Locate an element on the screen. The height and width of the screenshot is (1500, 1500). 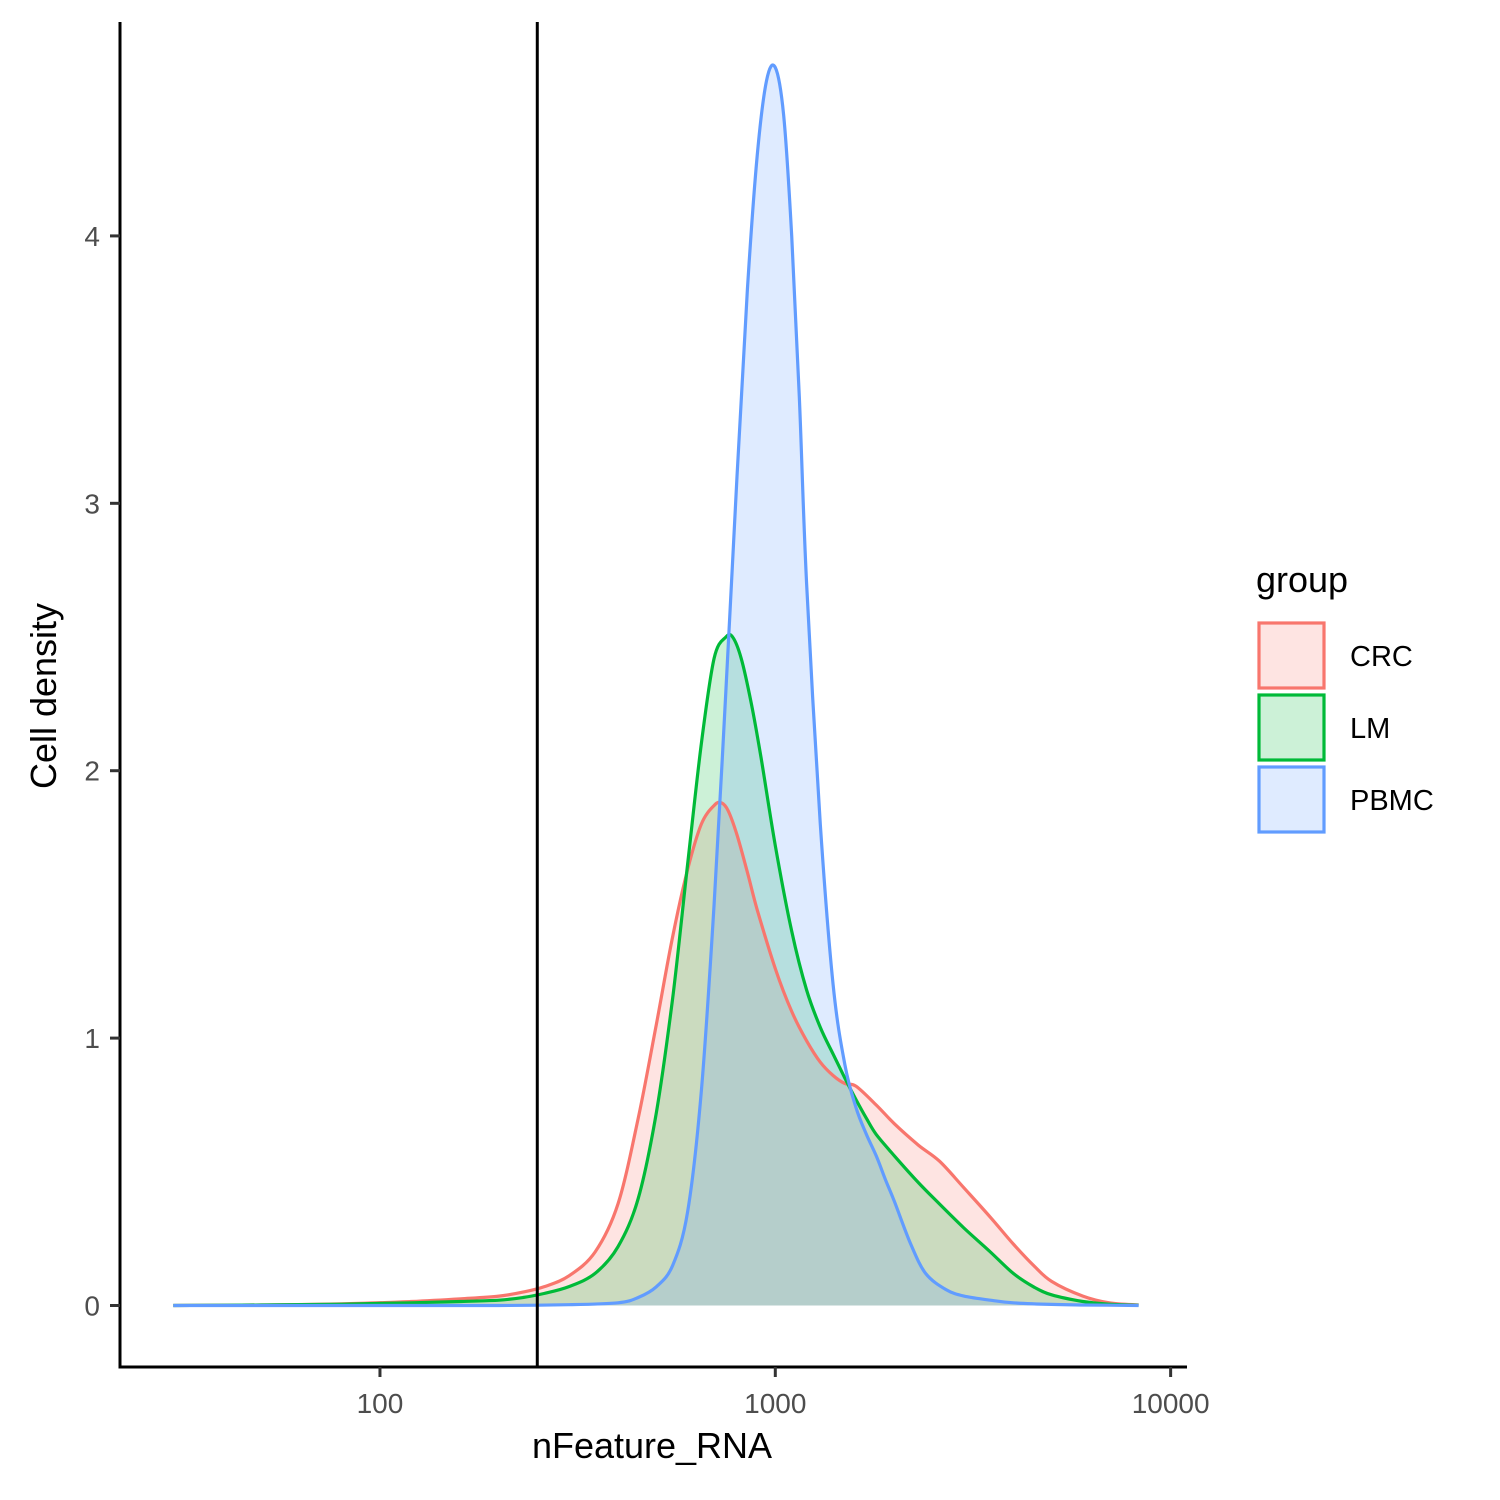
legend: group CRC LM PBMC is located at coordinates (1345, 696).